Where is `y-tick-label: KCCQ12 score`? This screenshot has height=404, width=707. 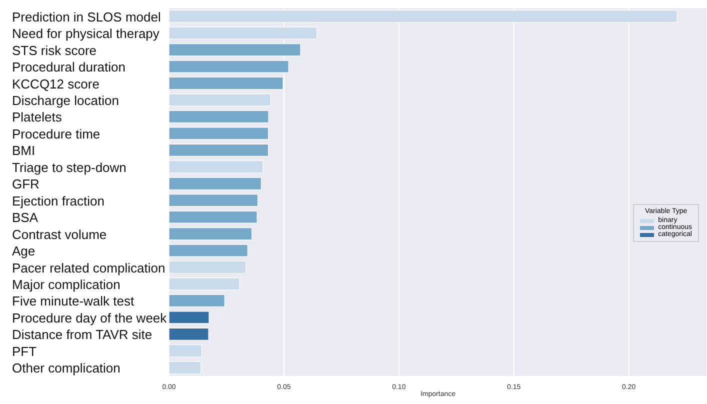
y-tick-label: KCCQ12 score is located at coordinates (56, 84).